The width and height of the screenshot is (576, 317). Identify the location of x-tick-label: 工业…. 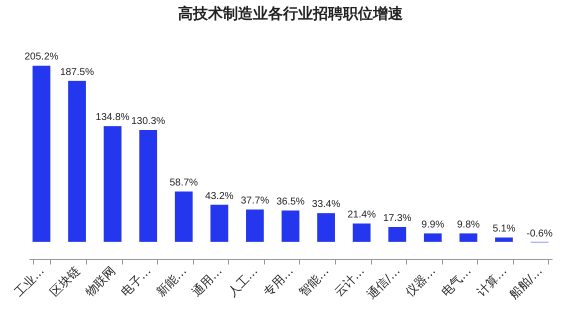
(29, 281).